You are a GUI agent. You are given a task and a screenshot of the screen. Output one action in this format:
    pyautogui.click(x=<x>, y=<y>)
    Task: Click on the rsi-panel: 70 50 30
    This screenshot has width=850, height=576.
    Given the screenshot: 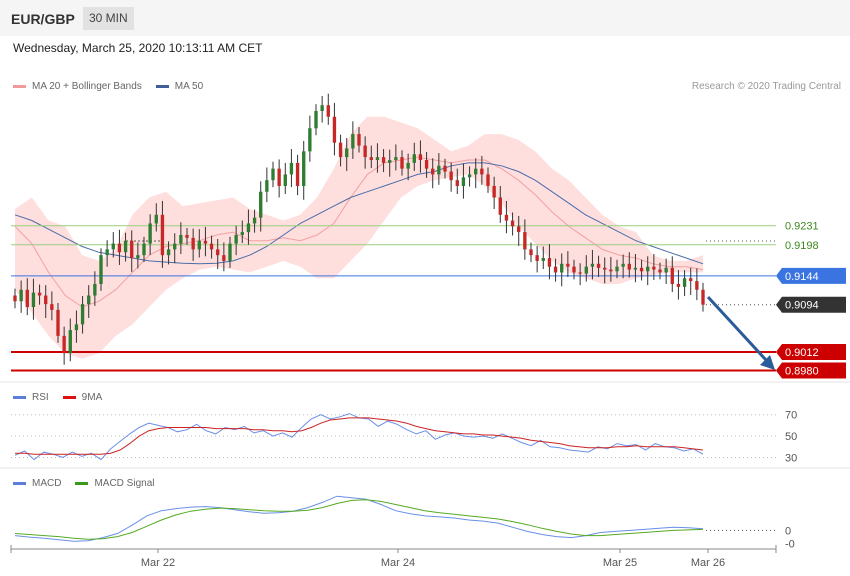 What is the action you would take?
    pyautogui.click(x=404, y=437)
    